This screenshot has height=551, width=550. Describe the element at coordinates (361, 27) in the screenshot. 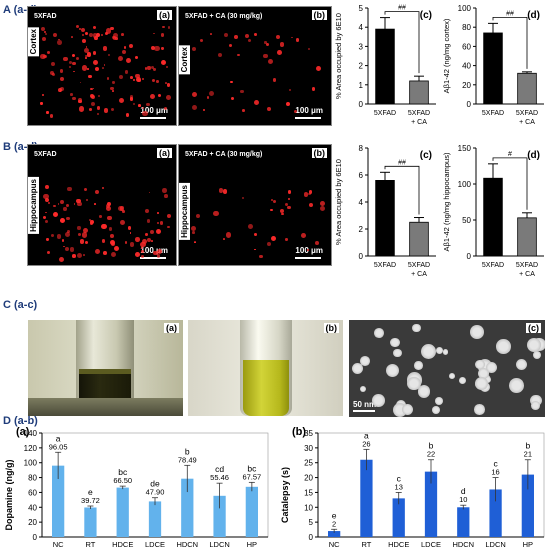

I see `y-tick-label: 4` at that location.